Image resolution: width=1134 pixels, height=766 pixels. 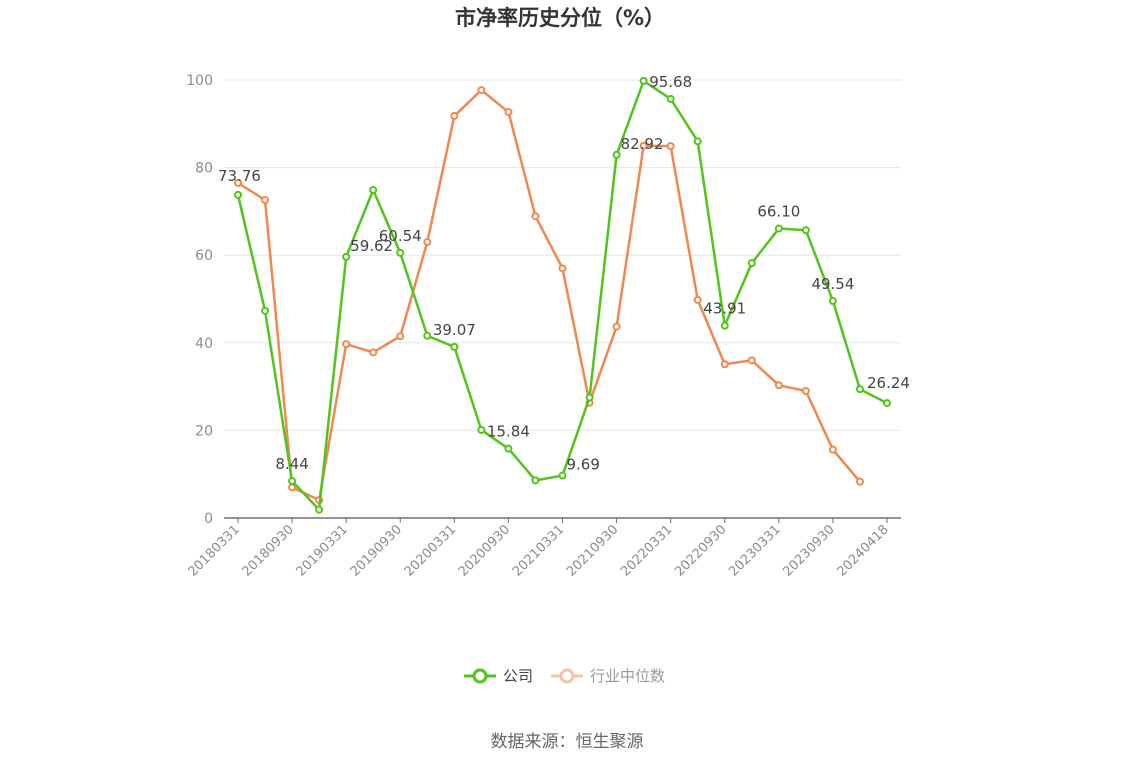 I want to click on legend: 公司 行业中位数, so click(x=564, y=676).